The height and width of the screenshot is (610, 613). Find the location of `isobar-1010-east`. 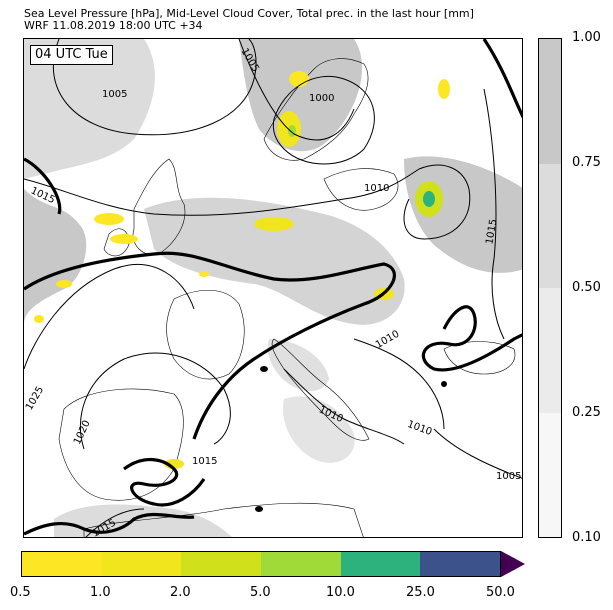

isobar-1010-east is located at coordinates (437, 202).